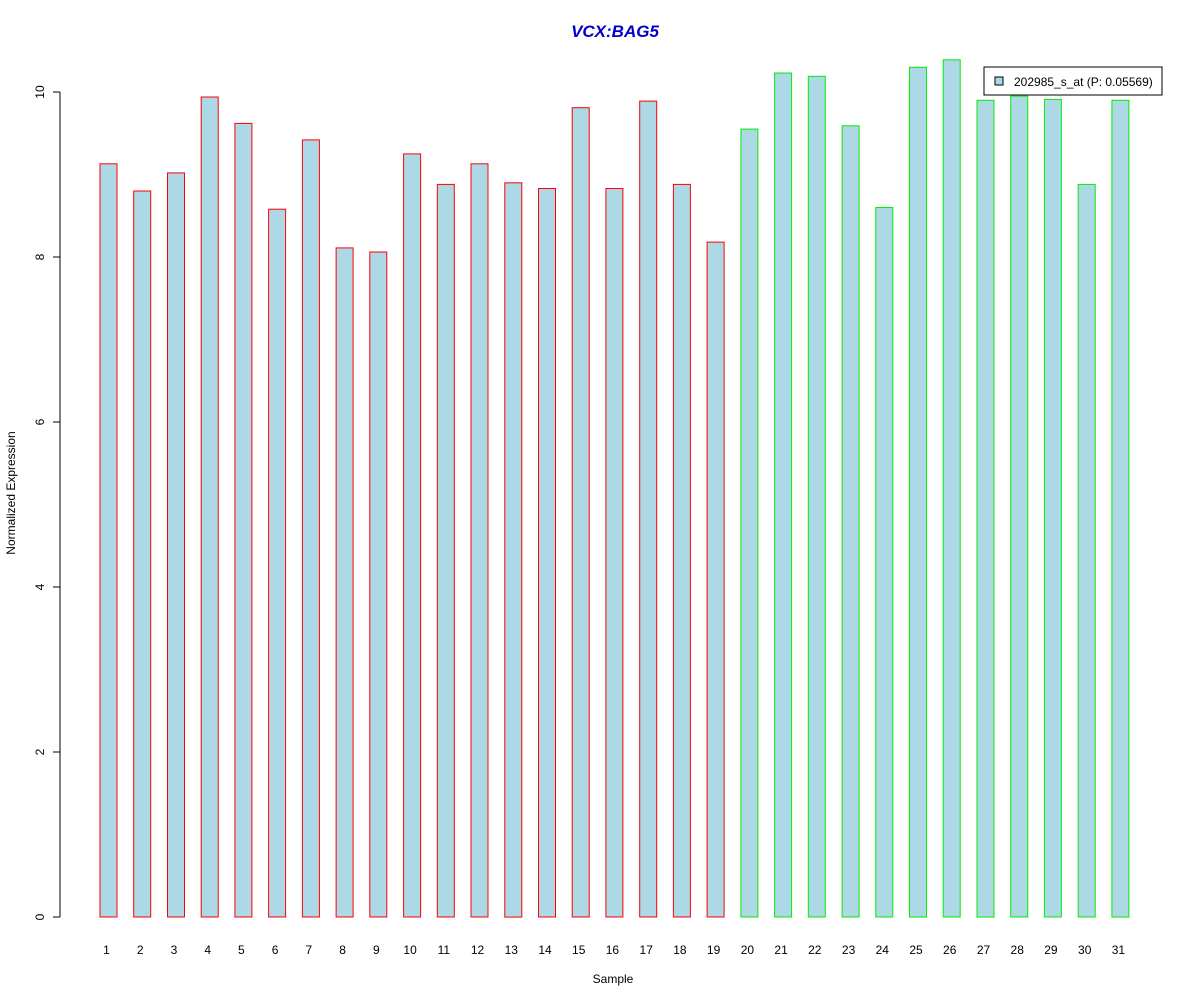  I want to click on x-axis-tick-label: 27, so click(984, 950).